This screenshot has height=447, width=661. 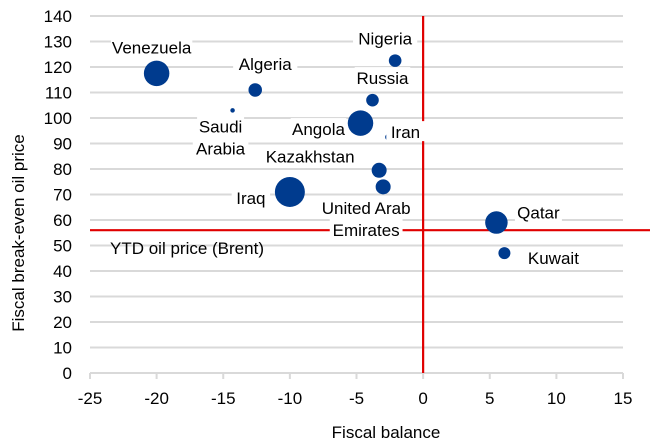 What do you see at coordinates (255, 90) in the screenshot?
I see `bubble-algeria` at bounding box center [255, 90].